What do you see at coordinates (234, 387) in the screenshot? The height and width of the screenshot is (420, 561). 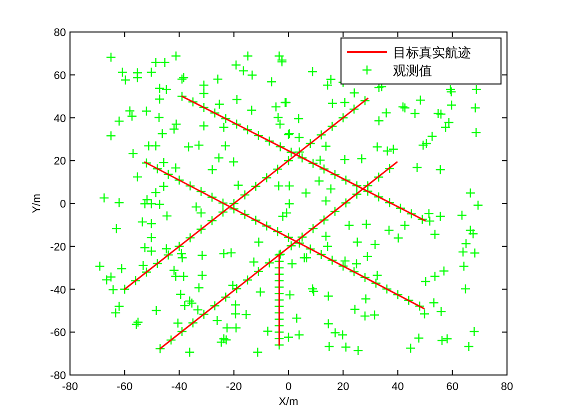 I see `x-tick-label: -20` at bounding box center [234, 387].